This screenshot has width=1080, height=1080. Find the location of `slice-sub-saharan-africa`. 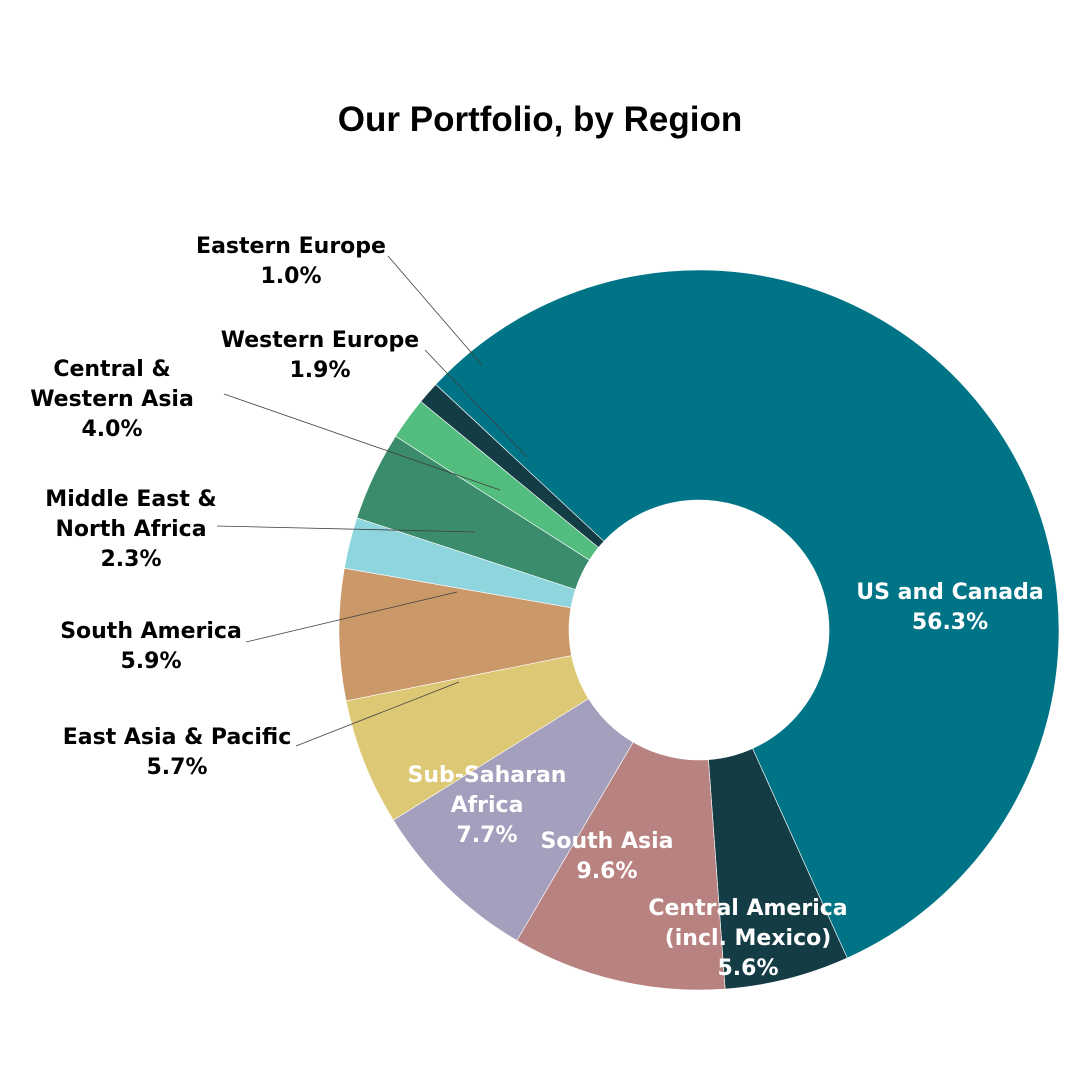

slice-sub-saharan-africa is located at coordinates (513, 819).